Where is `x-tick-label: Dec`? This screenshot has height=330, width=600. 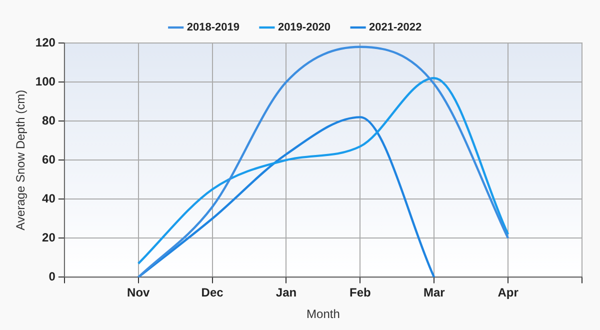
x-tick-label: Dec is located at coordinates (212, 293).